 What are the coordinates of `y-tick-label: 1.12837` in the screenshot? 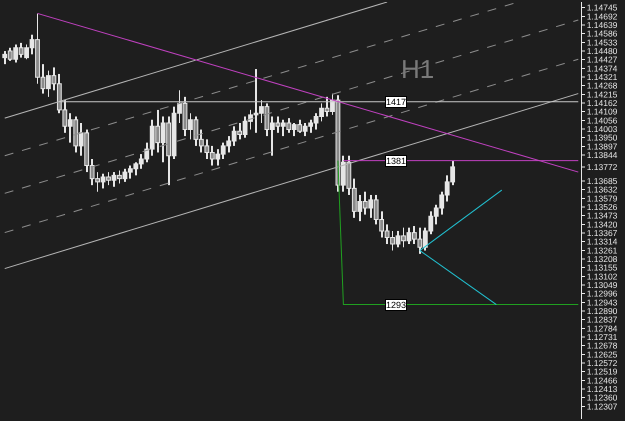 It's located at (602, 319).